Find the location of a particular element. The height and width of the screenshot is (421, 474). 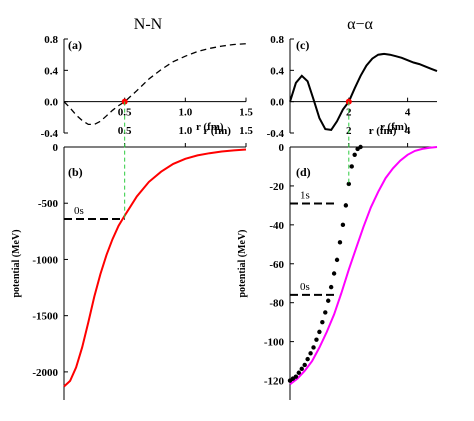

y-tick-label: -1000 is located at coordinates (45, 260).